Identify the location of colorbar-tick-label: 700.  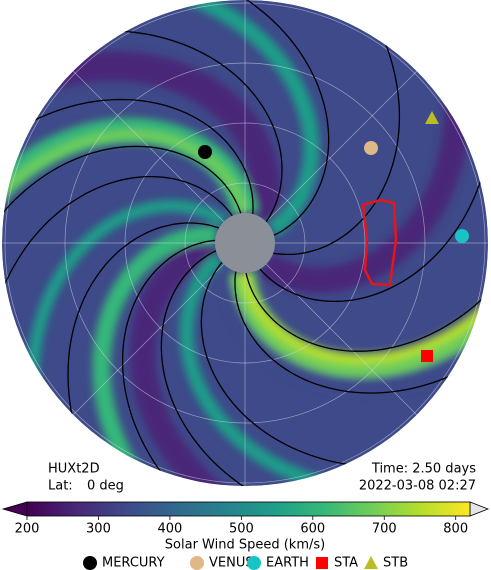
(384, 529).